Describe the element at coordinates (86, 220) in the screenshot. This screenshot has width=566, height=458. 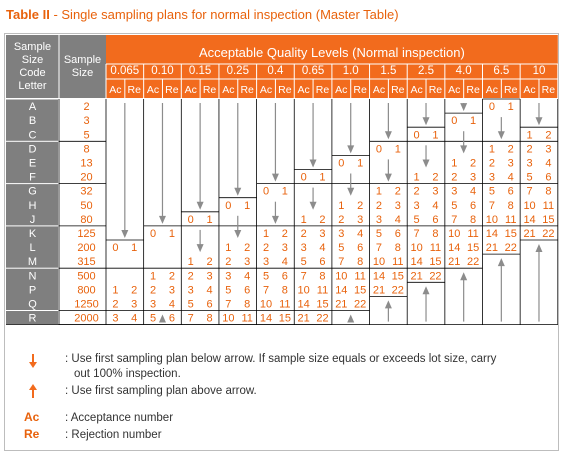
I see `sample-size: 80` at that location.